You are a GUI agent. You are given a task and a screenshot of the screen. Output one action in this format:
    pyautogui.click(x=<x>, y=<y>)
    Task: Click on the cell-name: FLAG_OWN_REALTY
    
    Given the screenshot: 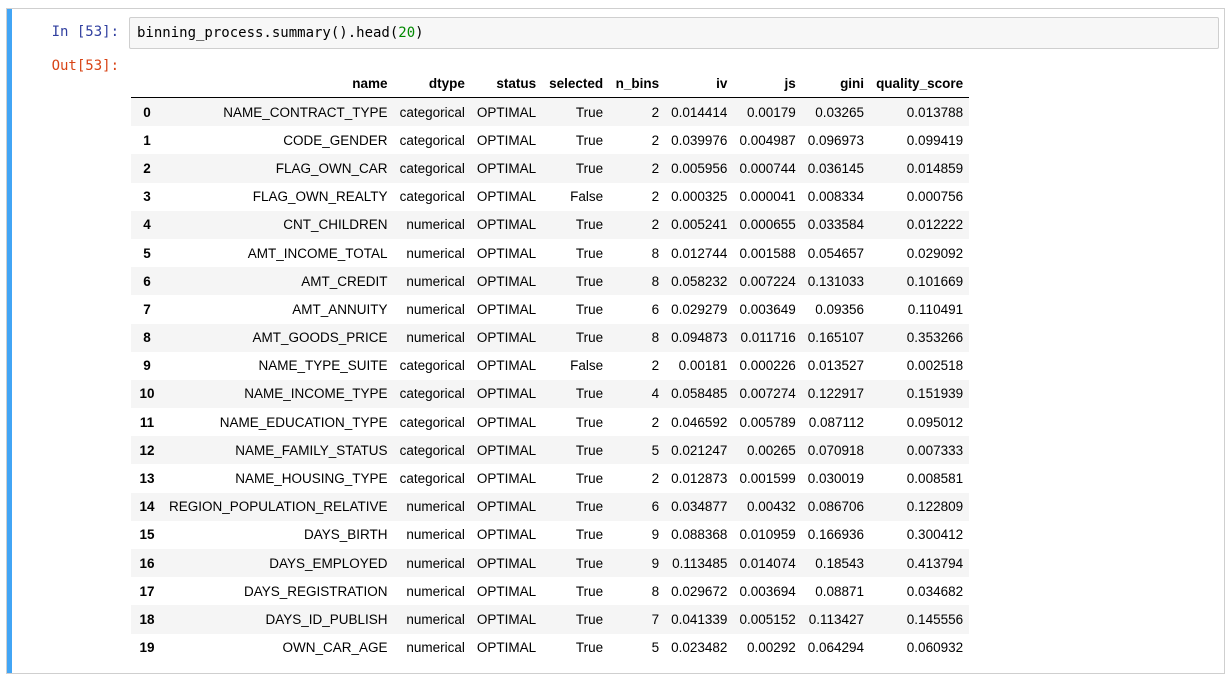 What is the action you would take?
    pyautogui.click(x=320, y=197)
    